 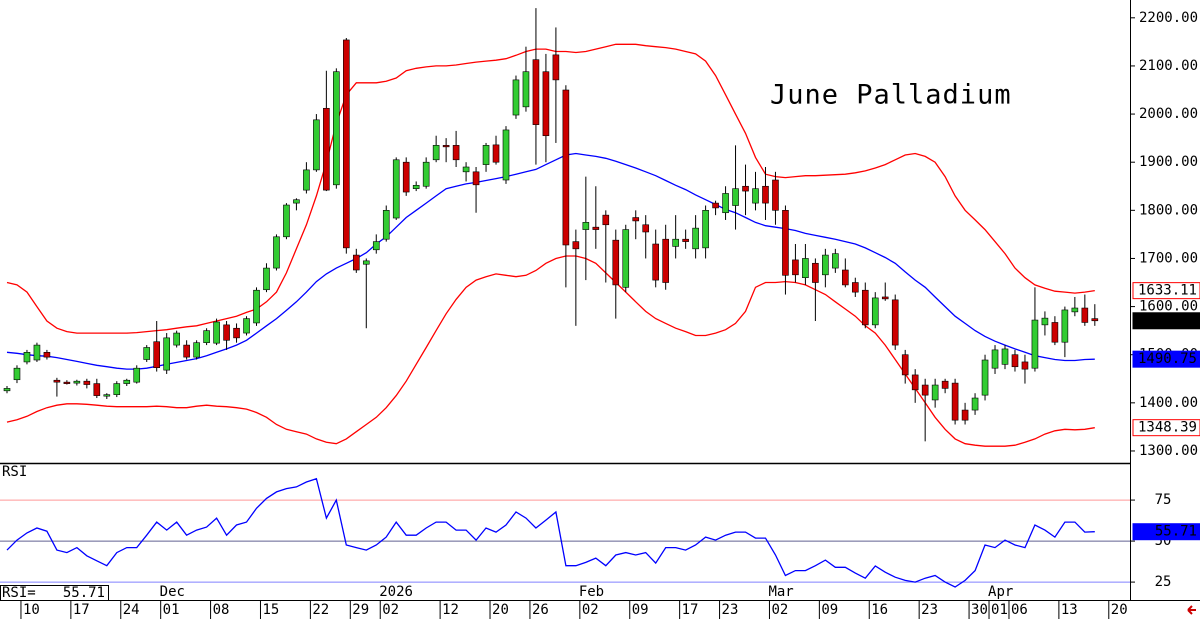 I want to click on y-tick-label: 1800.00, so click(x=1168, y=210).